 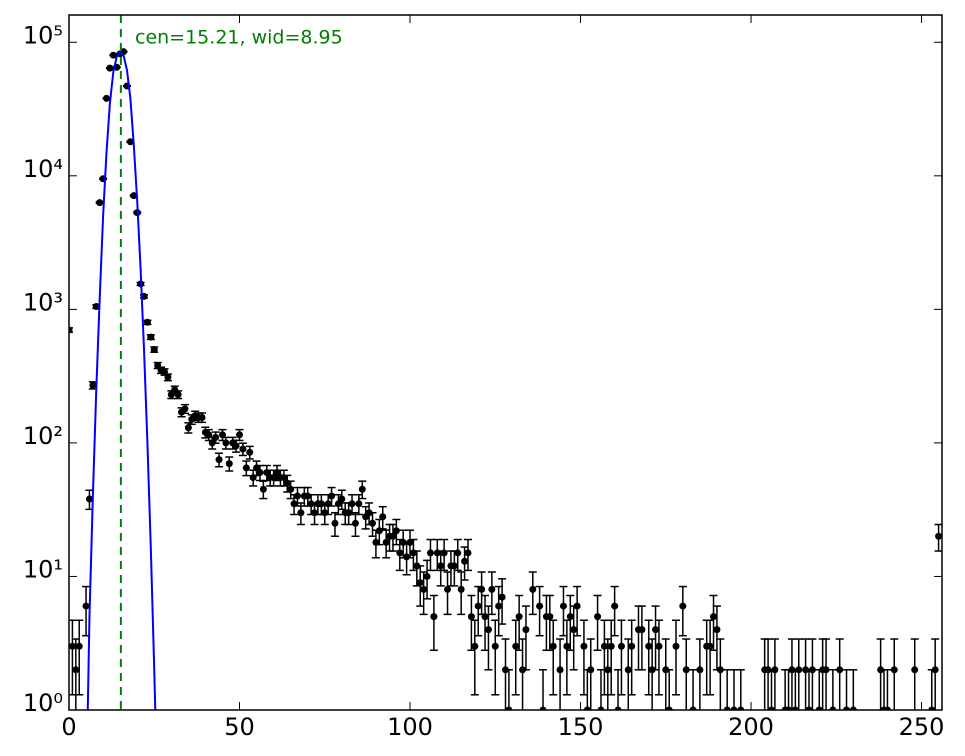 What do you see at coordinates (43, 35) in the screenshot?
I see `y-tick-label: 10⁵` at bounding box center [43, 35].